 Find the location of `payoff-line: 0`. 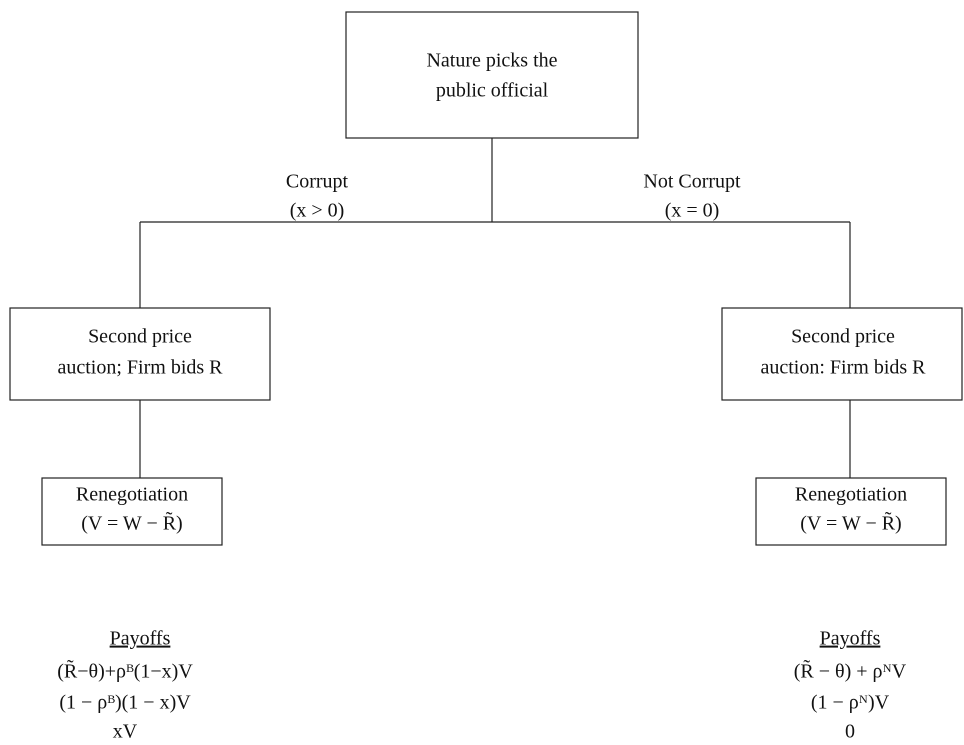

payoff-line: 0 is located at coordinates (850, 732).